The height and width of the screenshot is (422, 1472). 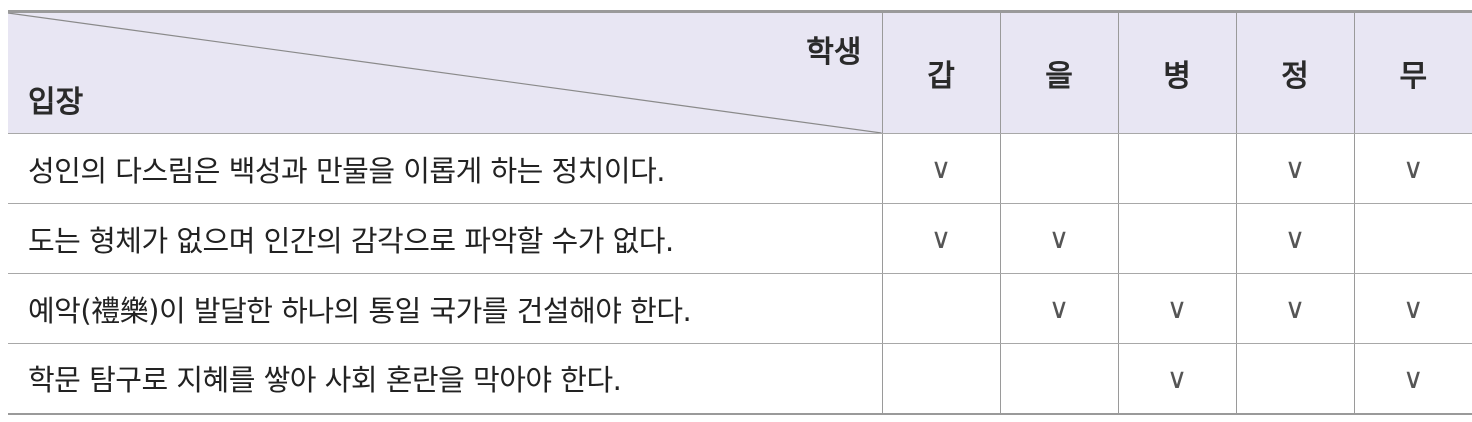 I want to click on stance-text: 도는 형체가 없으며 인간의 감각으로 파악할 수가 없다., so click(x=445, y=238).